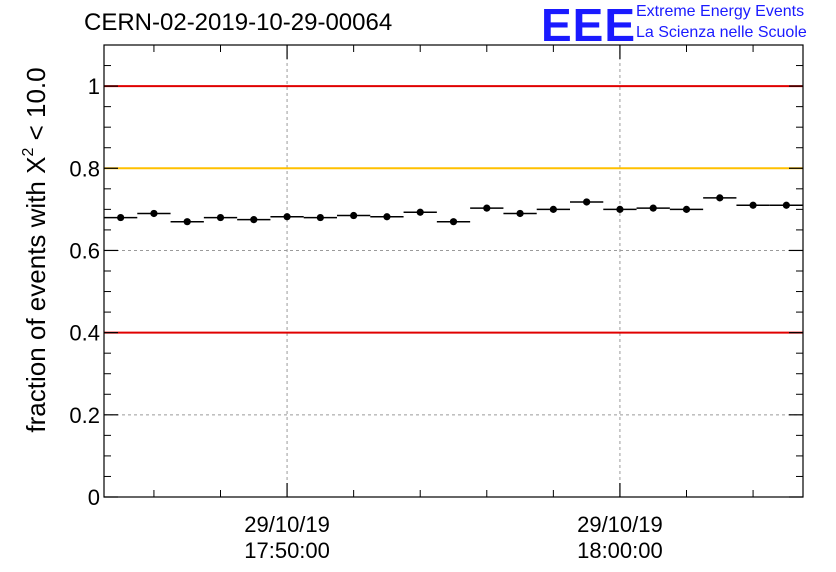 The width and height of the screenshot is (836, 572). Describe the element at coordinates (84, 415) in the screenshot. I see `y-tick-label: 0.2` at that location.